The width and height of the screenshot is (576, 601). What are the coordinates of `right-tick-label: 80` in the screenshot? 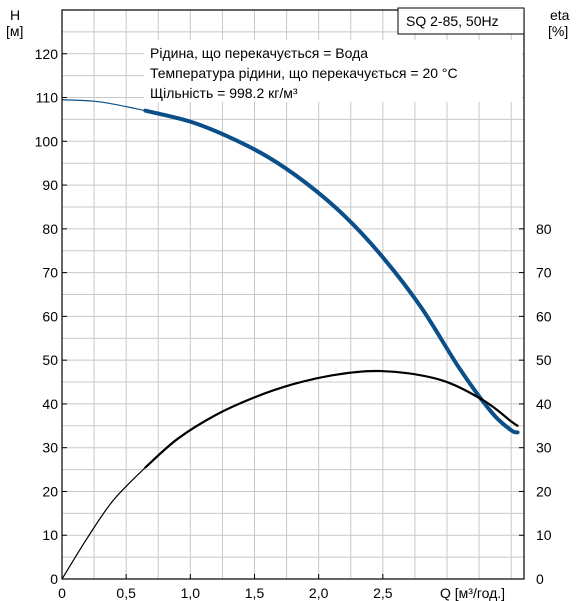 It's located at (544, 229).